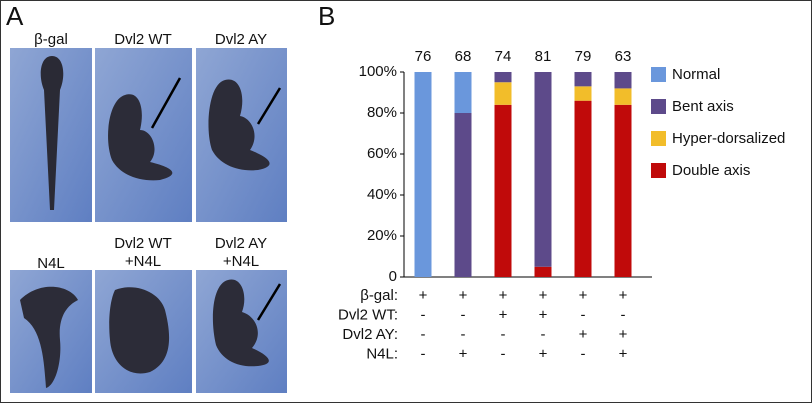 The width and height of the screenshot is (812, 403). I want to click on total-label: 76, so click(423, 56).